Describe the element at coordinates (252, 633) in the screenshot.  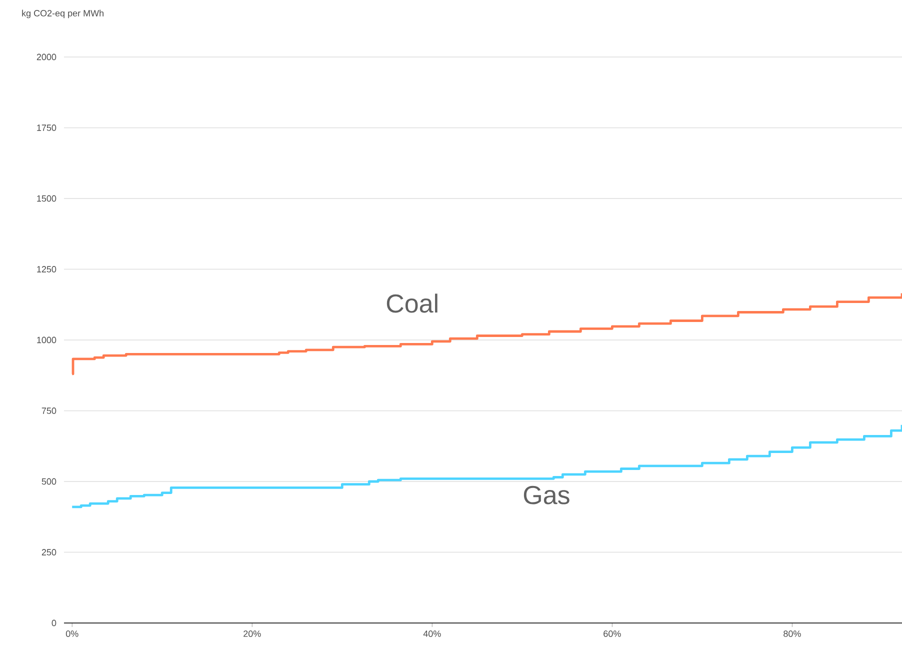
I see `x-tick-label: 20%` at that location.